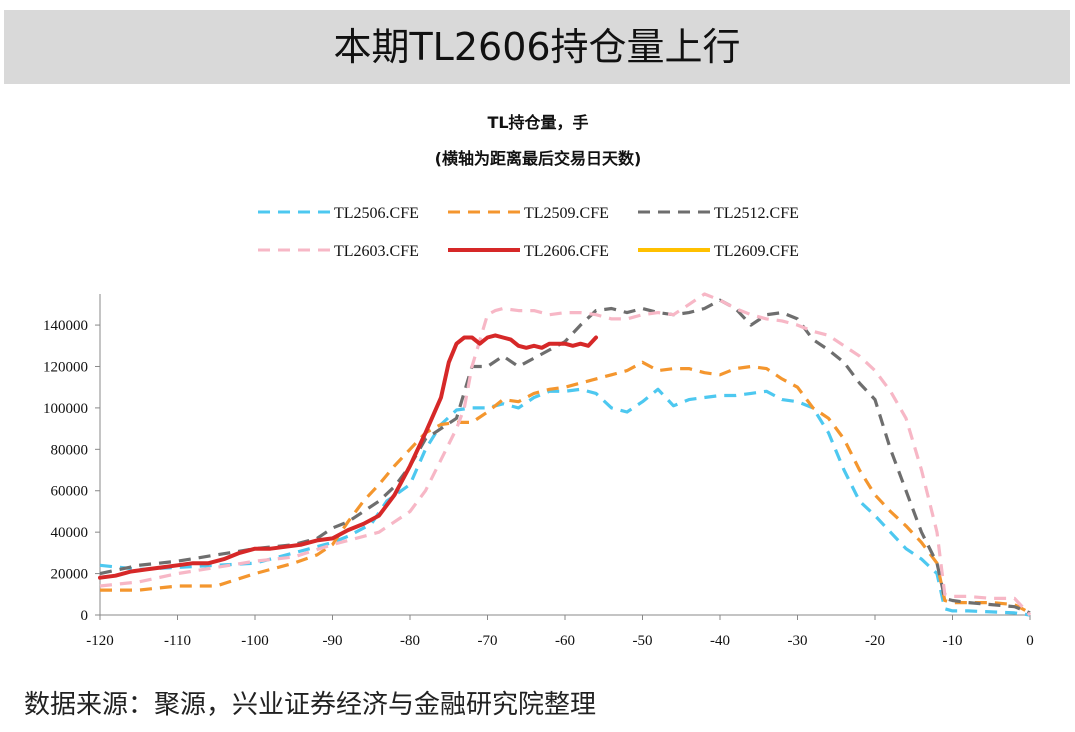  I want to click on y-tick-label: 0, so click(85, 616).